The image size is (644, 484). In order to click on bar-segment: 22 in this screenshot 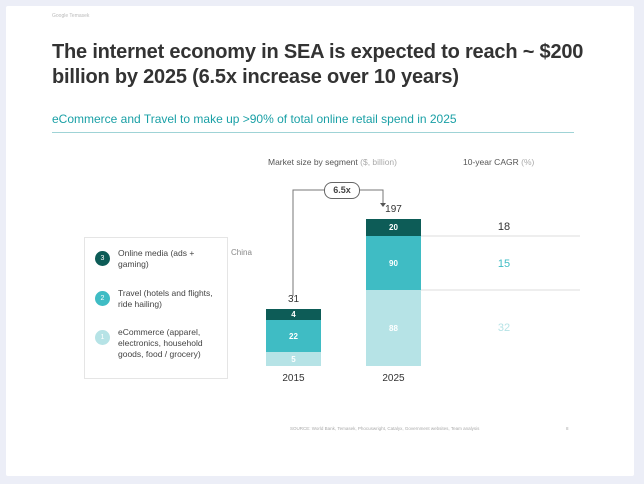, I will do `click(293, 336)`.